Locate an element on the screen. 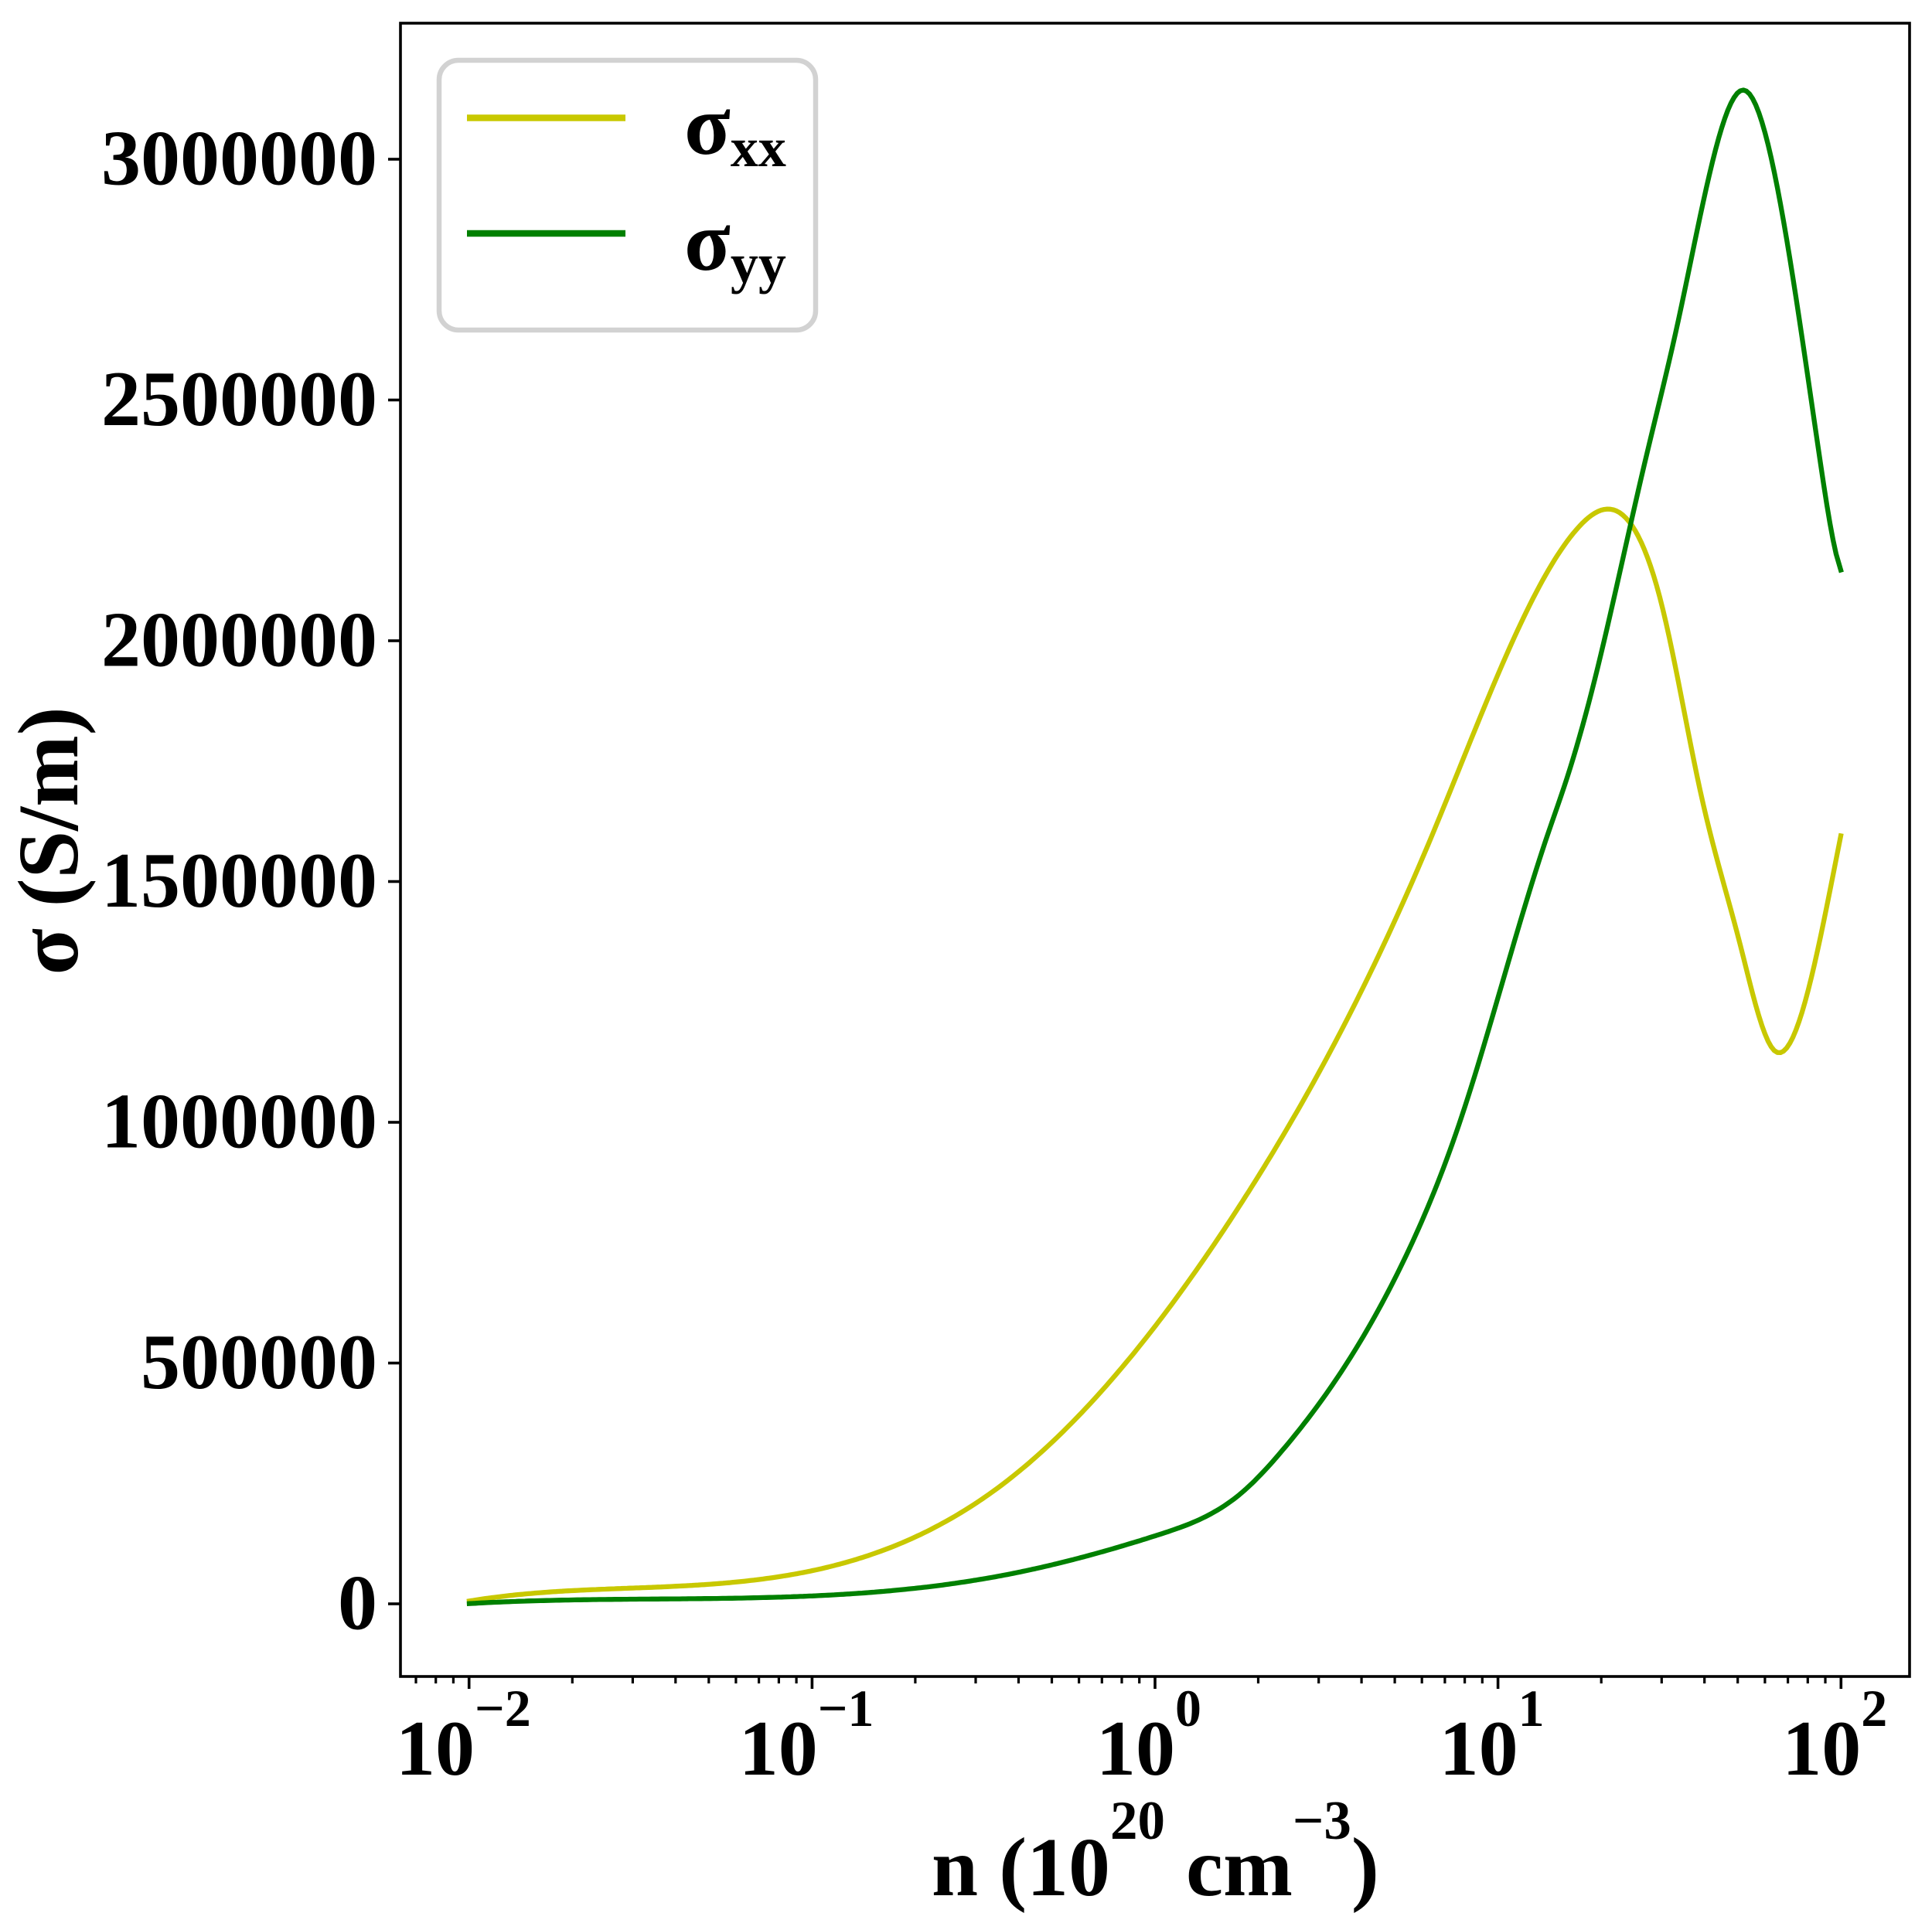 This screenshot has height=1930, width=1932. svg-text: 2500000 is located at coordinates (239, 399).